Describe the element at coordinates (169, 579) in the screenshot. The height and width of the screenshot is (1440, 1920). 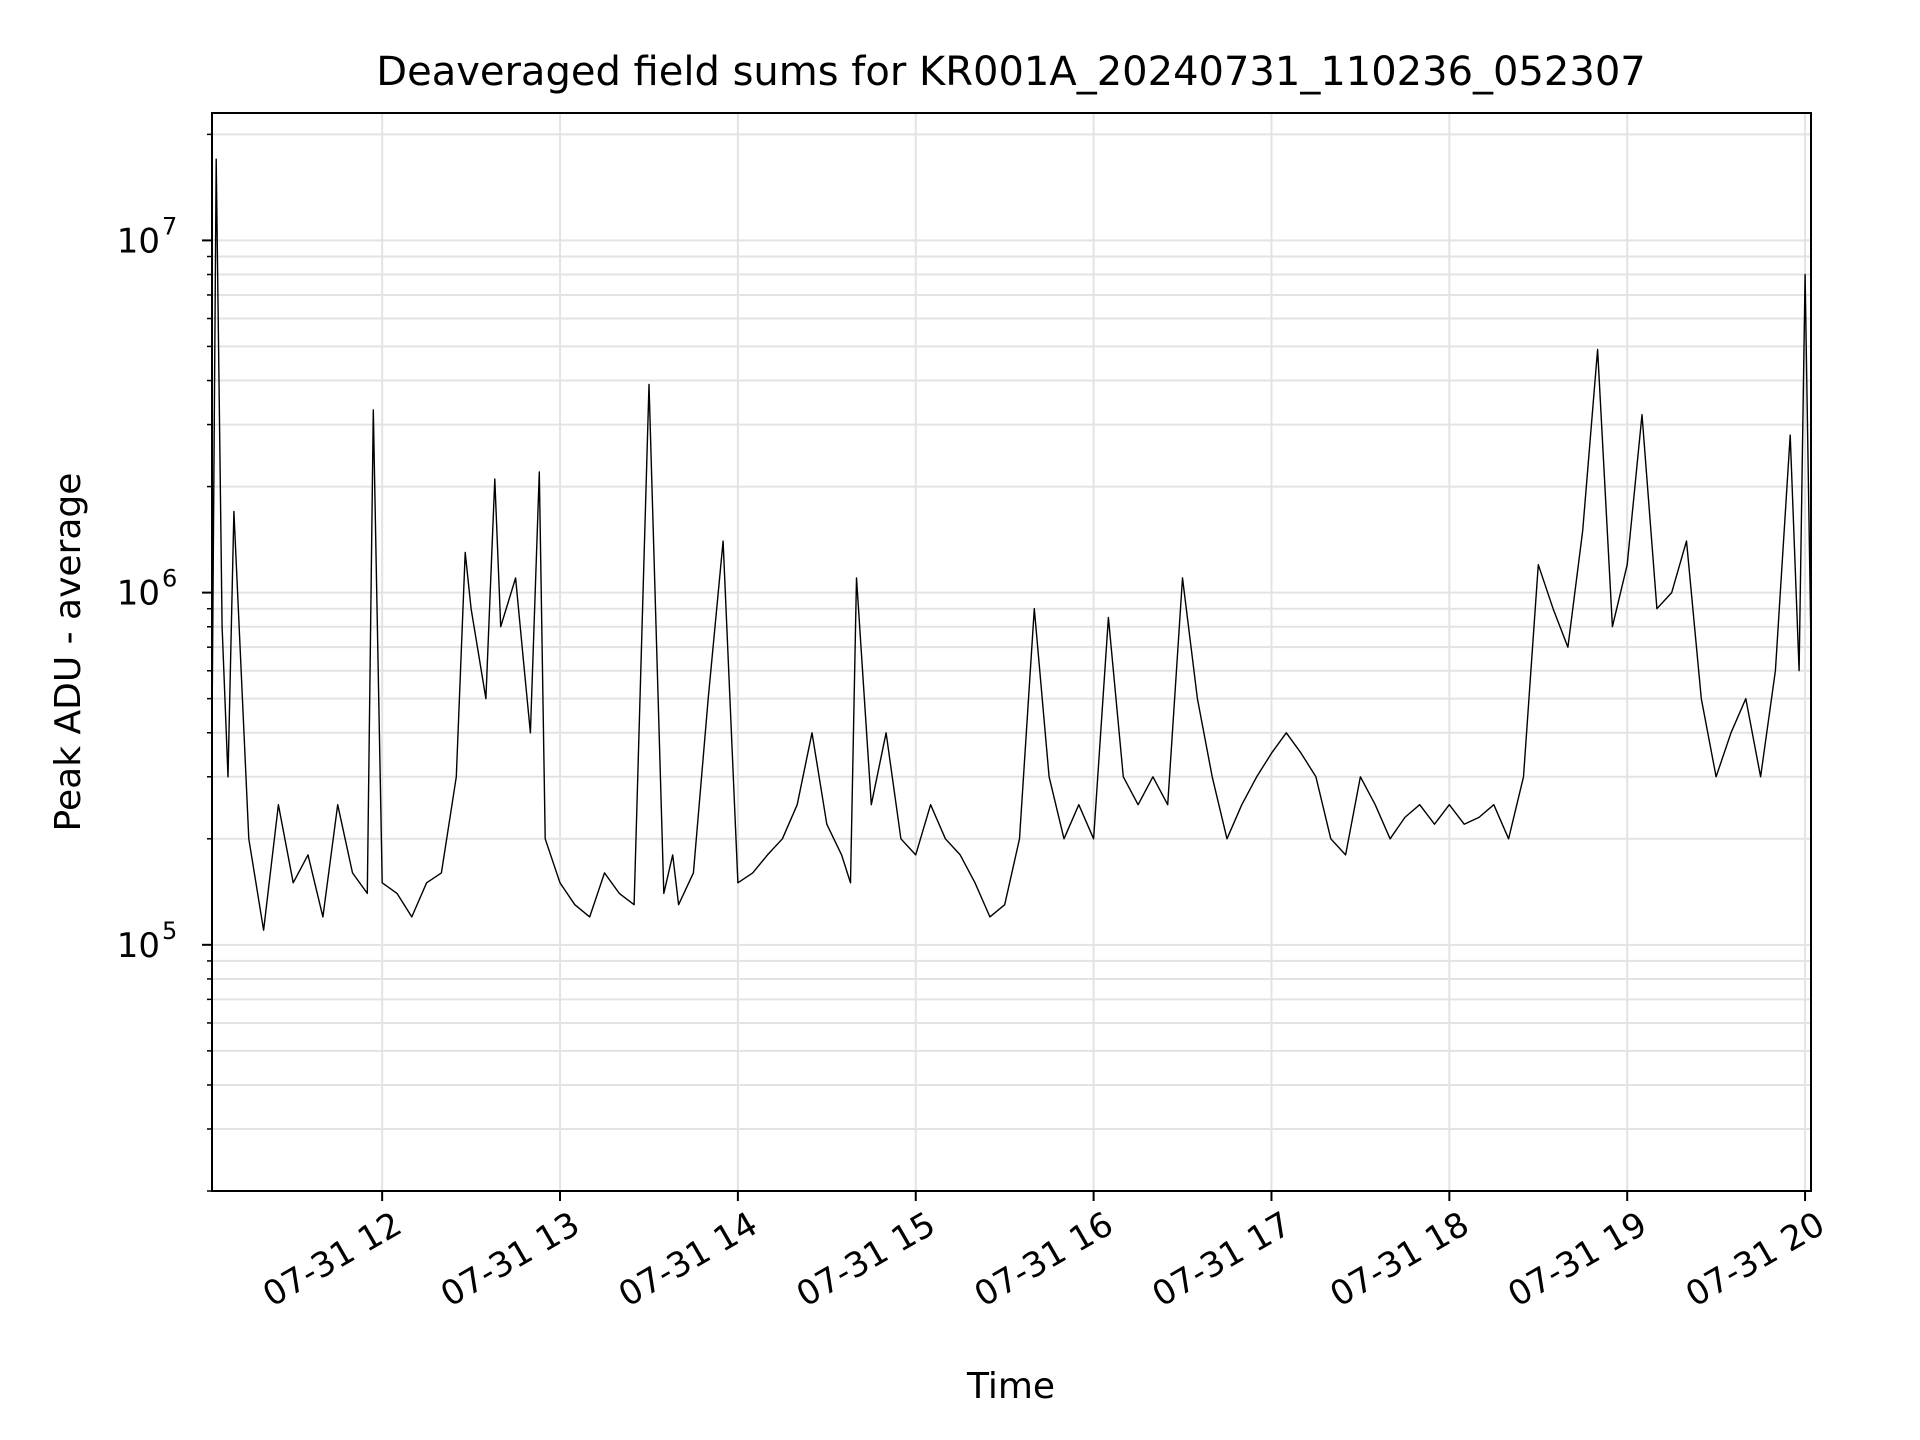
I see `y-tick-label-exponent: 6` at that location.